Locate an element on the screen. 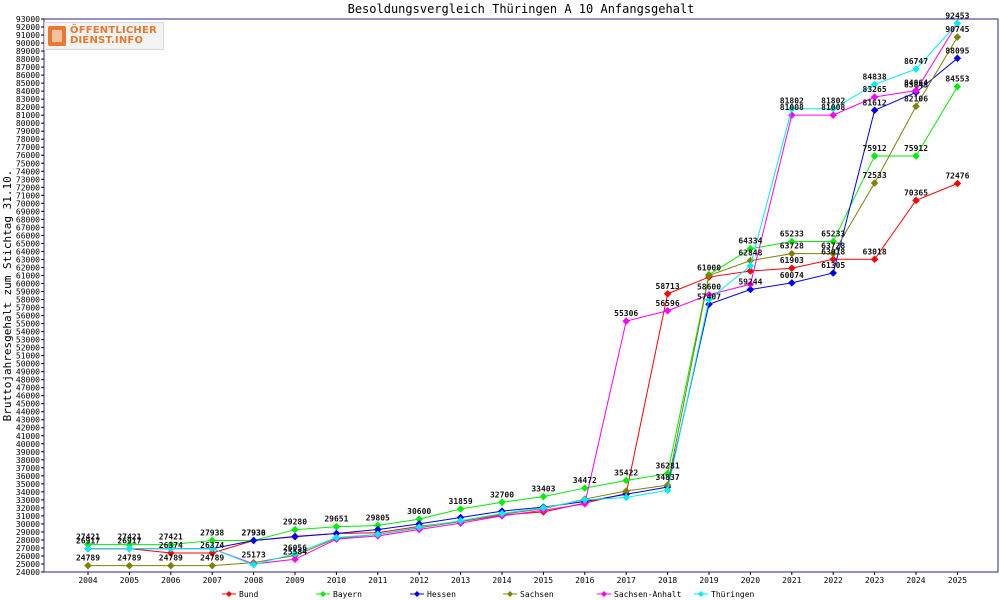 The width and height of the screenshot is (1000, 600). x-tick-label: 2013 is located at coordinates (460, 580).